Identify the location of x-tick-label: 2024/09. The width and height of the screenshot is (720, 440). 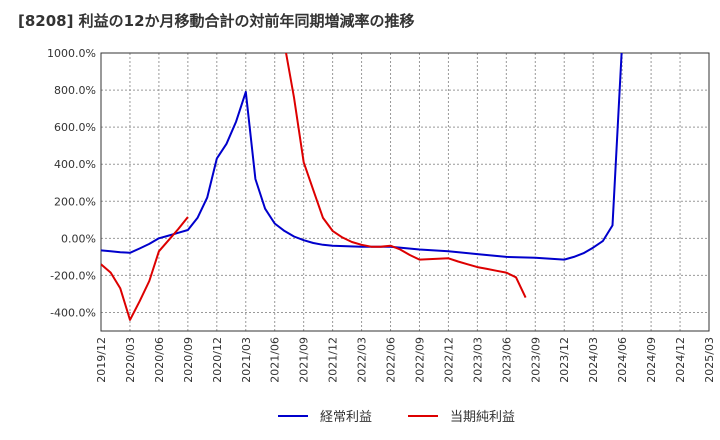
(651, 360).